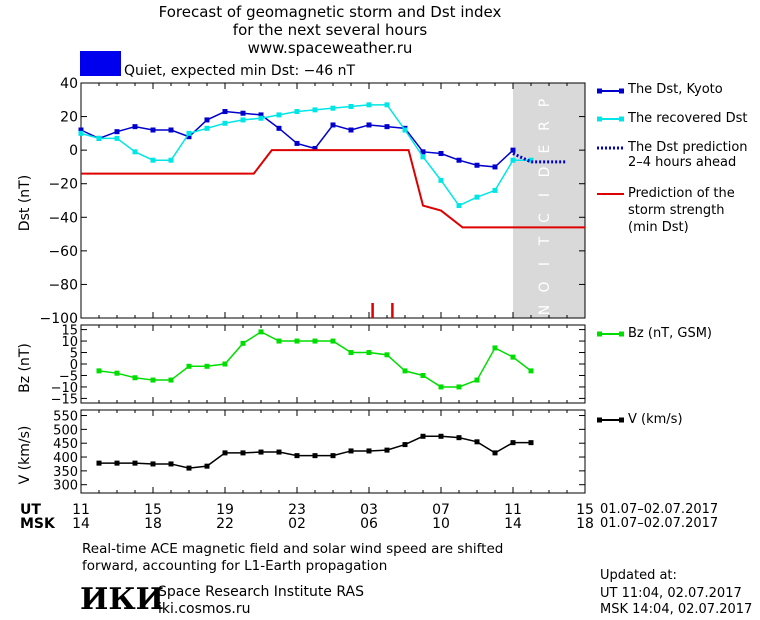  I want to click on msk-tick-label: 10, so click(441, 524).